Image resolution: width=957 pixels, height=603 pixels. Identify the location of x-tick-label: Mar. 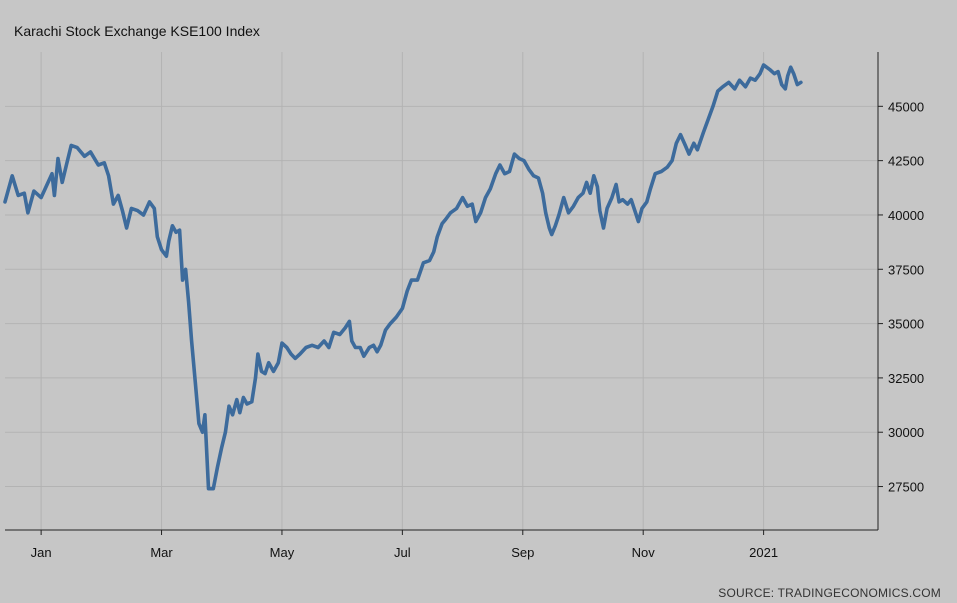
(161, 552).